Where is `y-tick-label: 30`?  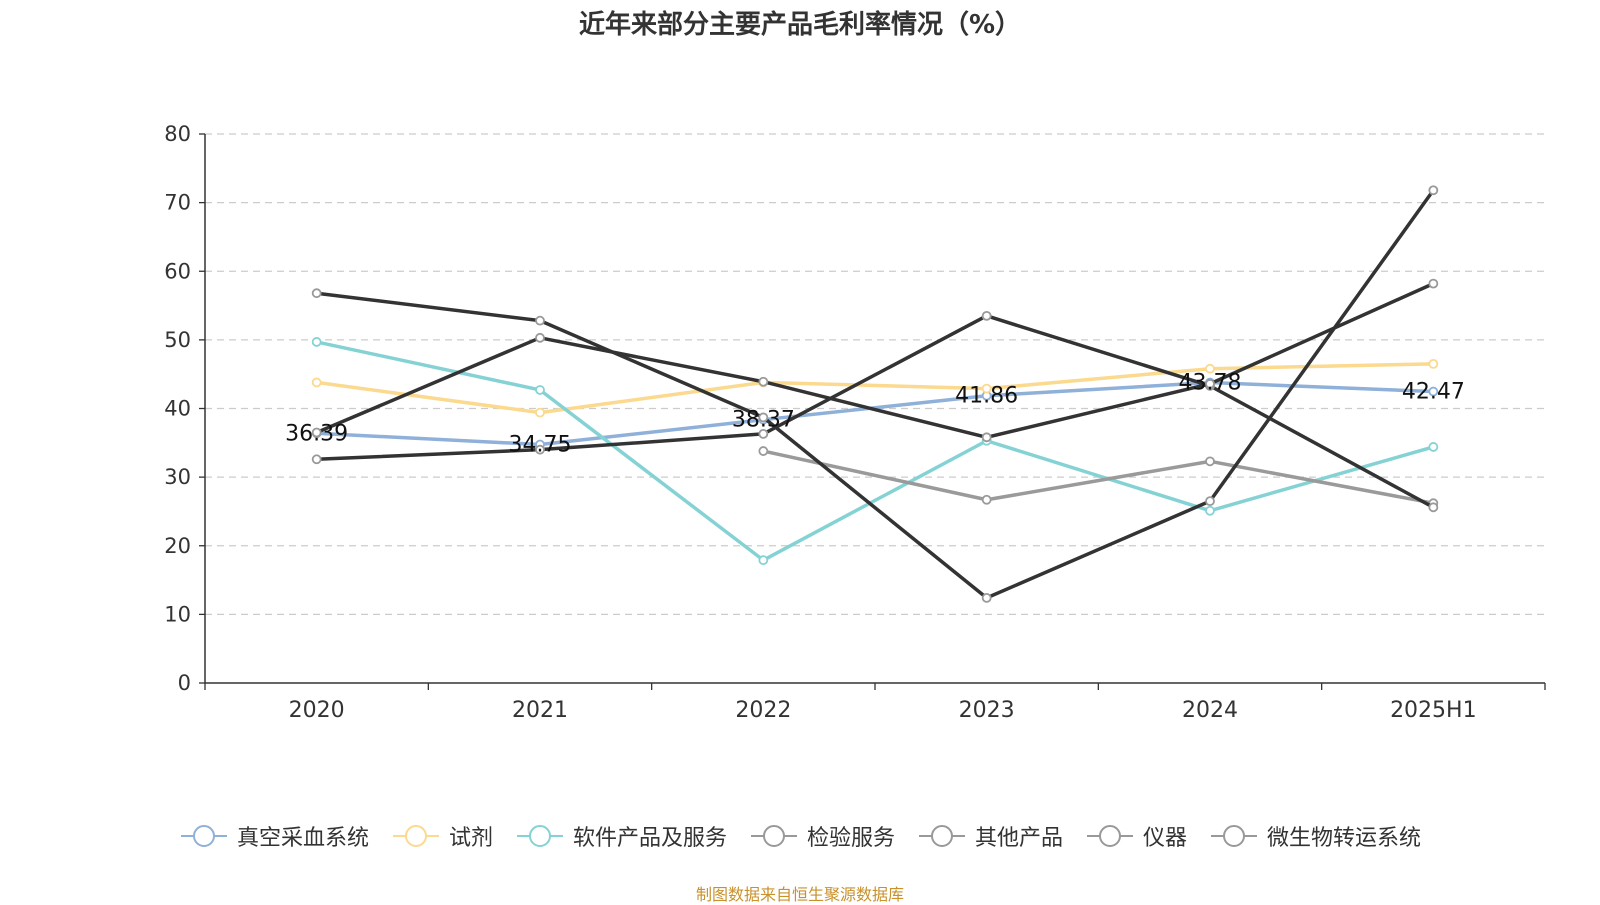 y-tick-label: 30 is located at coordinates (177, 477).